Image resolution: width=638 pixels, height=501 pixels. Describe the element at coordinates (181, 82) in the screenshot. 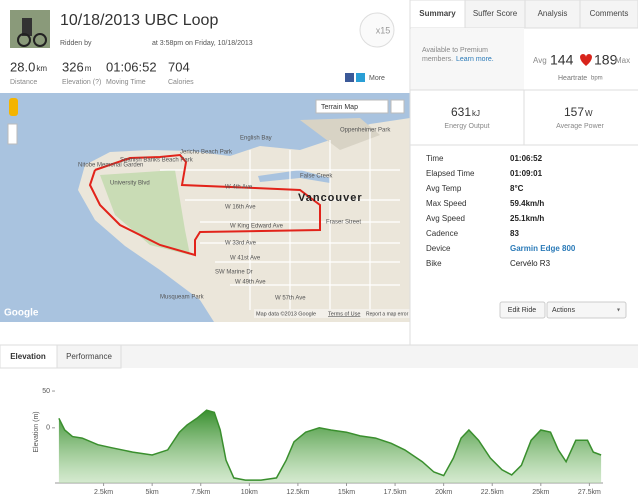

I see `stat-label: Calories` at that location.